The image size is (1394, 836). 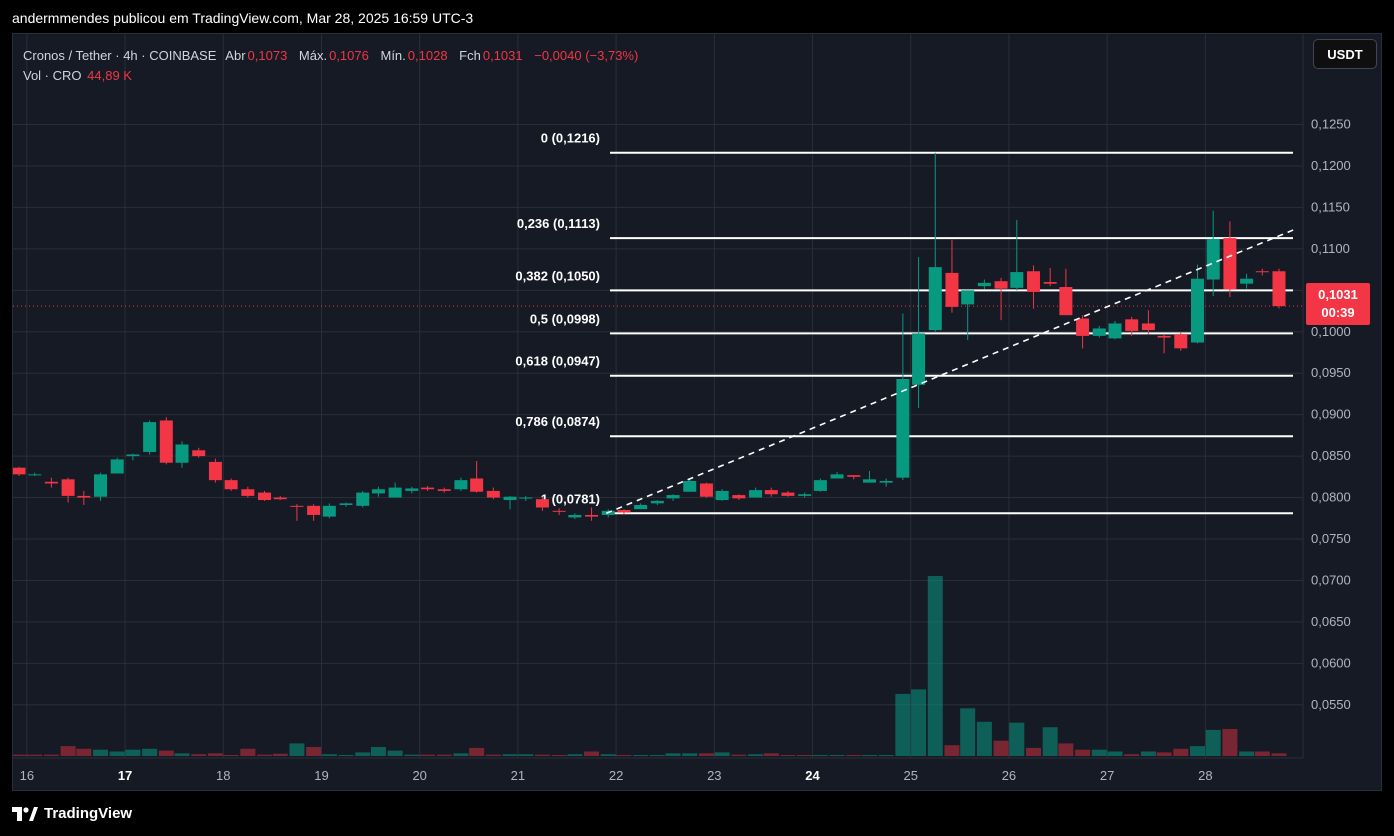 I want to click on currency-button: USDT, so click(x=1345, y=54).